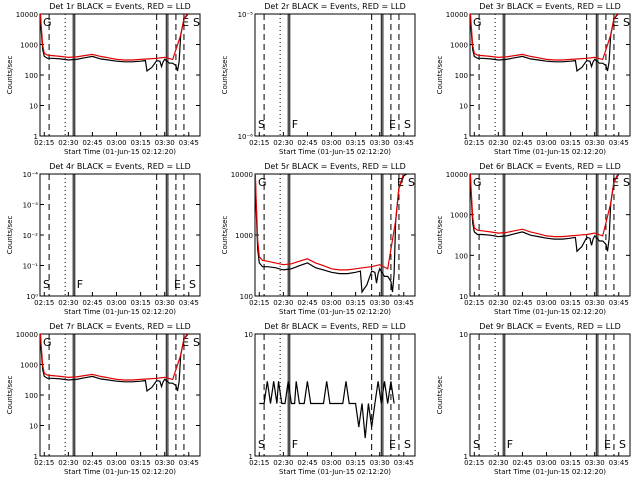 This screenshot has height=480, width=640. I want to click on panel-title: Det 8r BLACK = Events, RED = LLD, so click(335, 326).